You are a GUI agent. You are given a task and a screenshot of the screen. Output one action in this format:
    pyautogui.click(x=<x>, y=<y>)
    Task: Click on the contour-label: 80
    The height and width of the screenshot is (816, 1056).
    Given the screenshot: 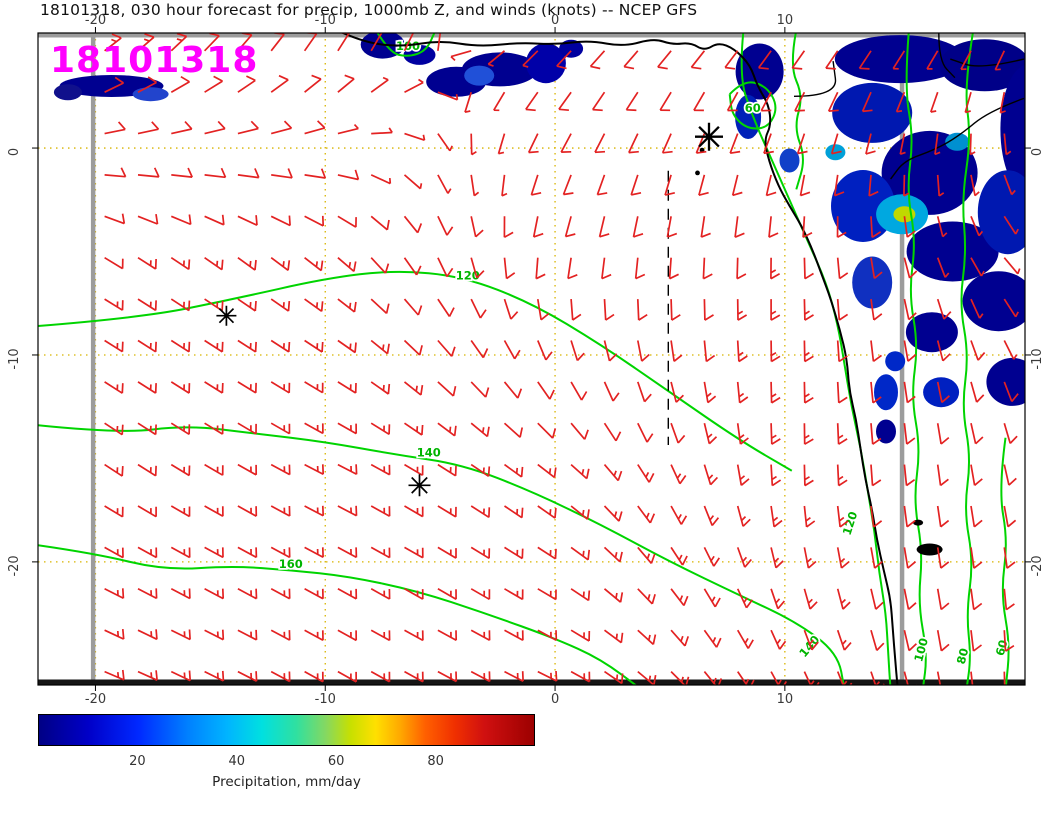 What is the action you would take?
    pyautogui.click(x=963, y=656)
    